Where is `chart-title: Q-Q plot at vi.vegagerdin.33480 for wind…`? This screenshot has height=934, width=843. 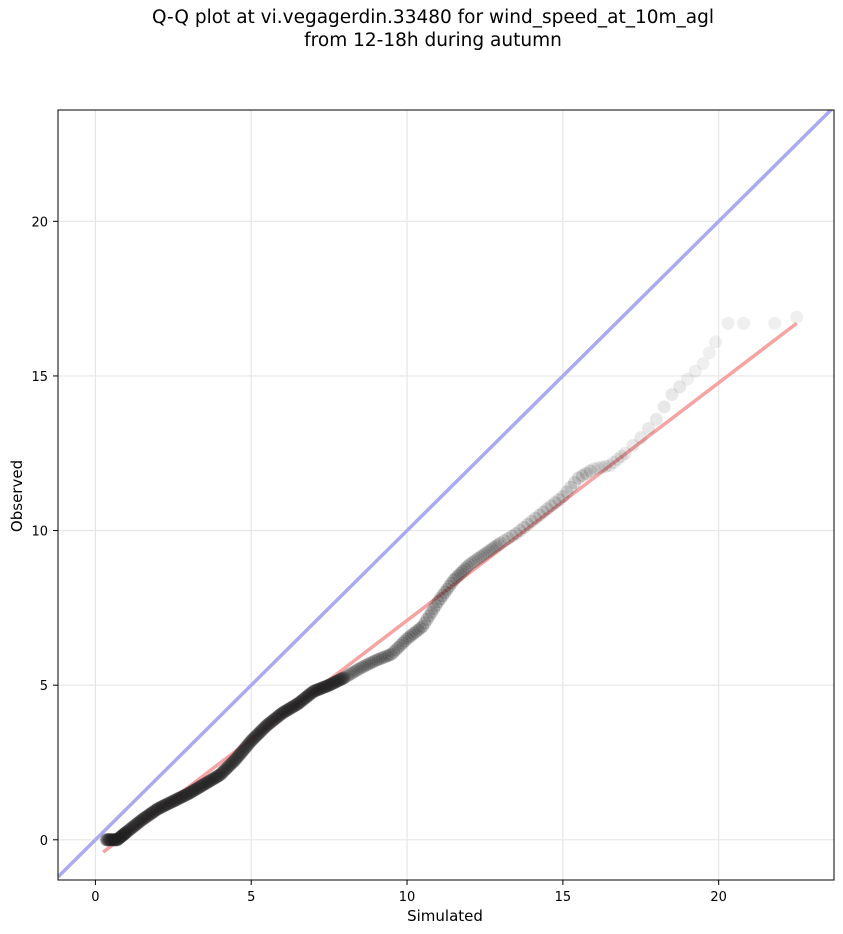 chart-title: Q-Q plot at vi.vegagerdin.33480 for wind… is located at coordinates (421, 29).